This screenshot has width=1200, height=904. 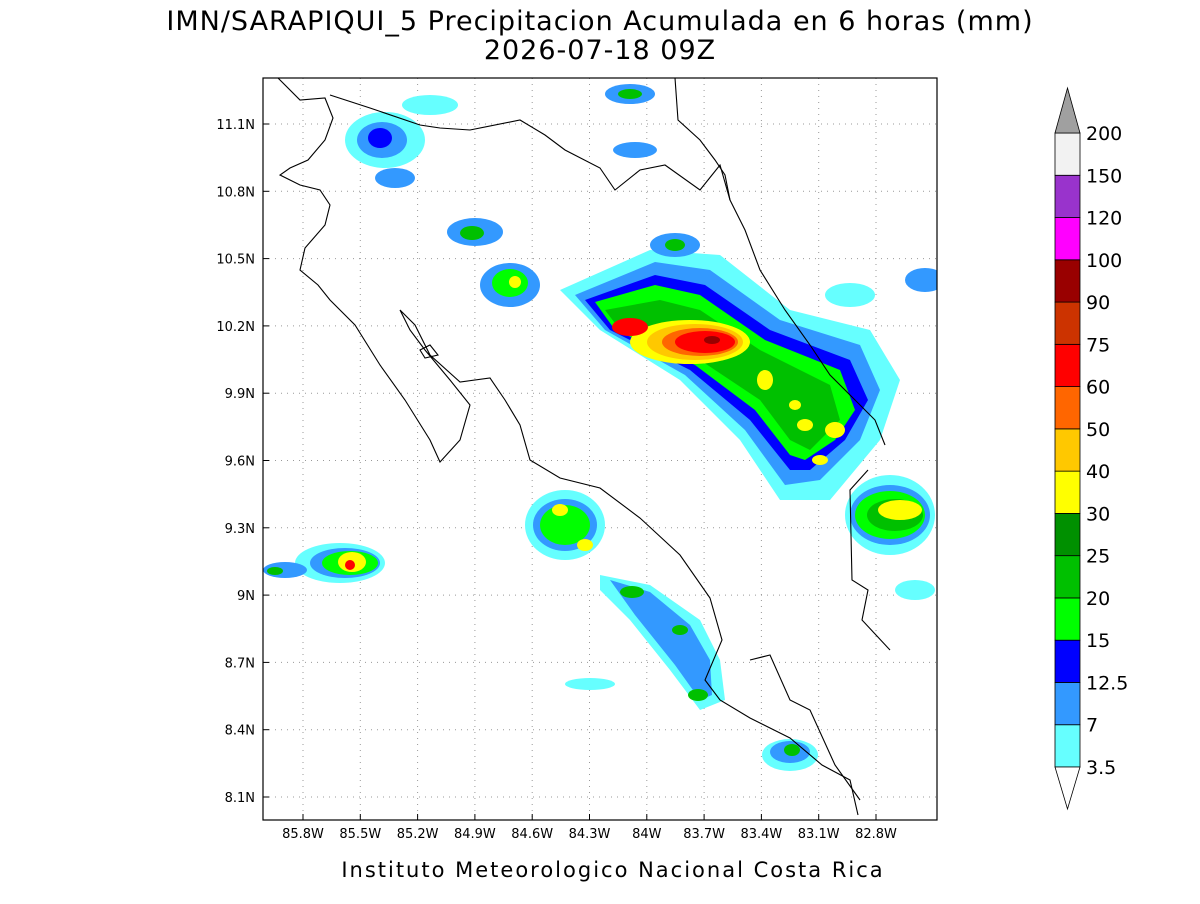 What do you see at coordinates (1098, 430) in the screenshot?
I see `colorbar-label: 50` at bounding box center [1098, 430].